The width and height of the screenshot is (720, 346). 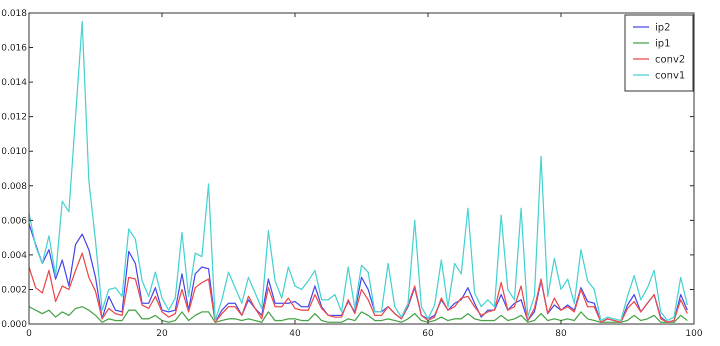 What do you see at coordinates (14, 325) in the screenshot?
I see `y-tick-label: 0.000` at bounding box center [14, 325].